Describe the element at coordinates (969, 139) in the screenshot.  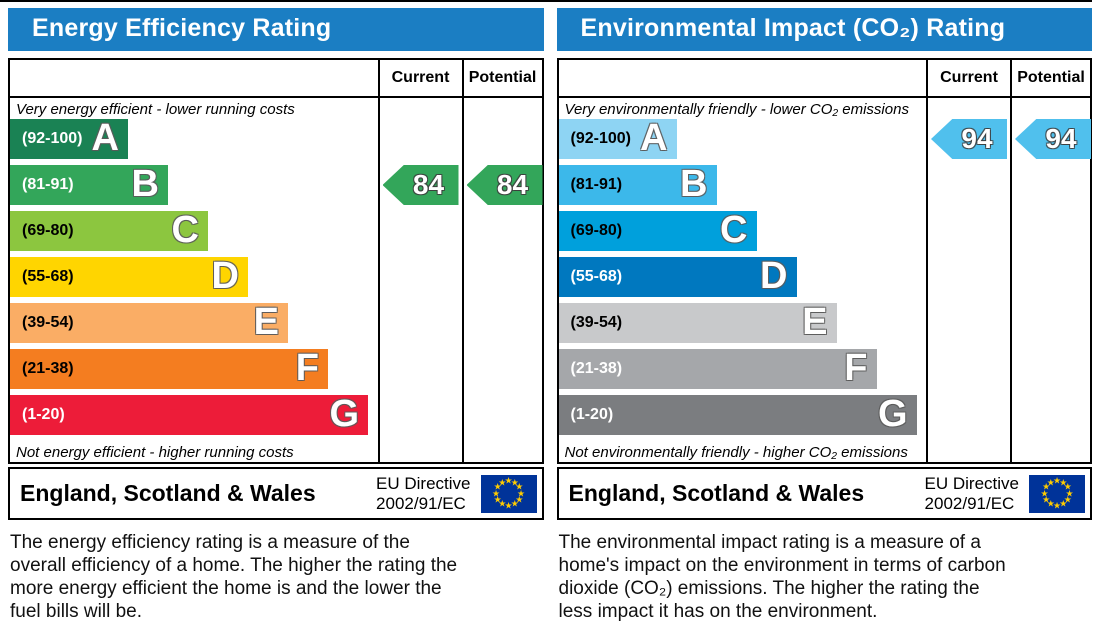
I see `current-rating-arrow: 94` at that location.